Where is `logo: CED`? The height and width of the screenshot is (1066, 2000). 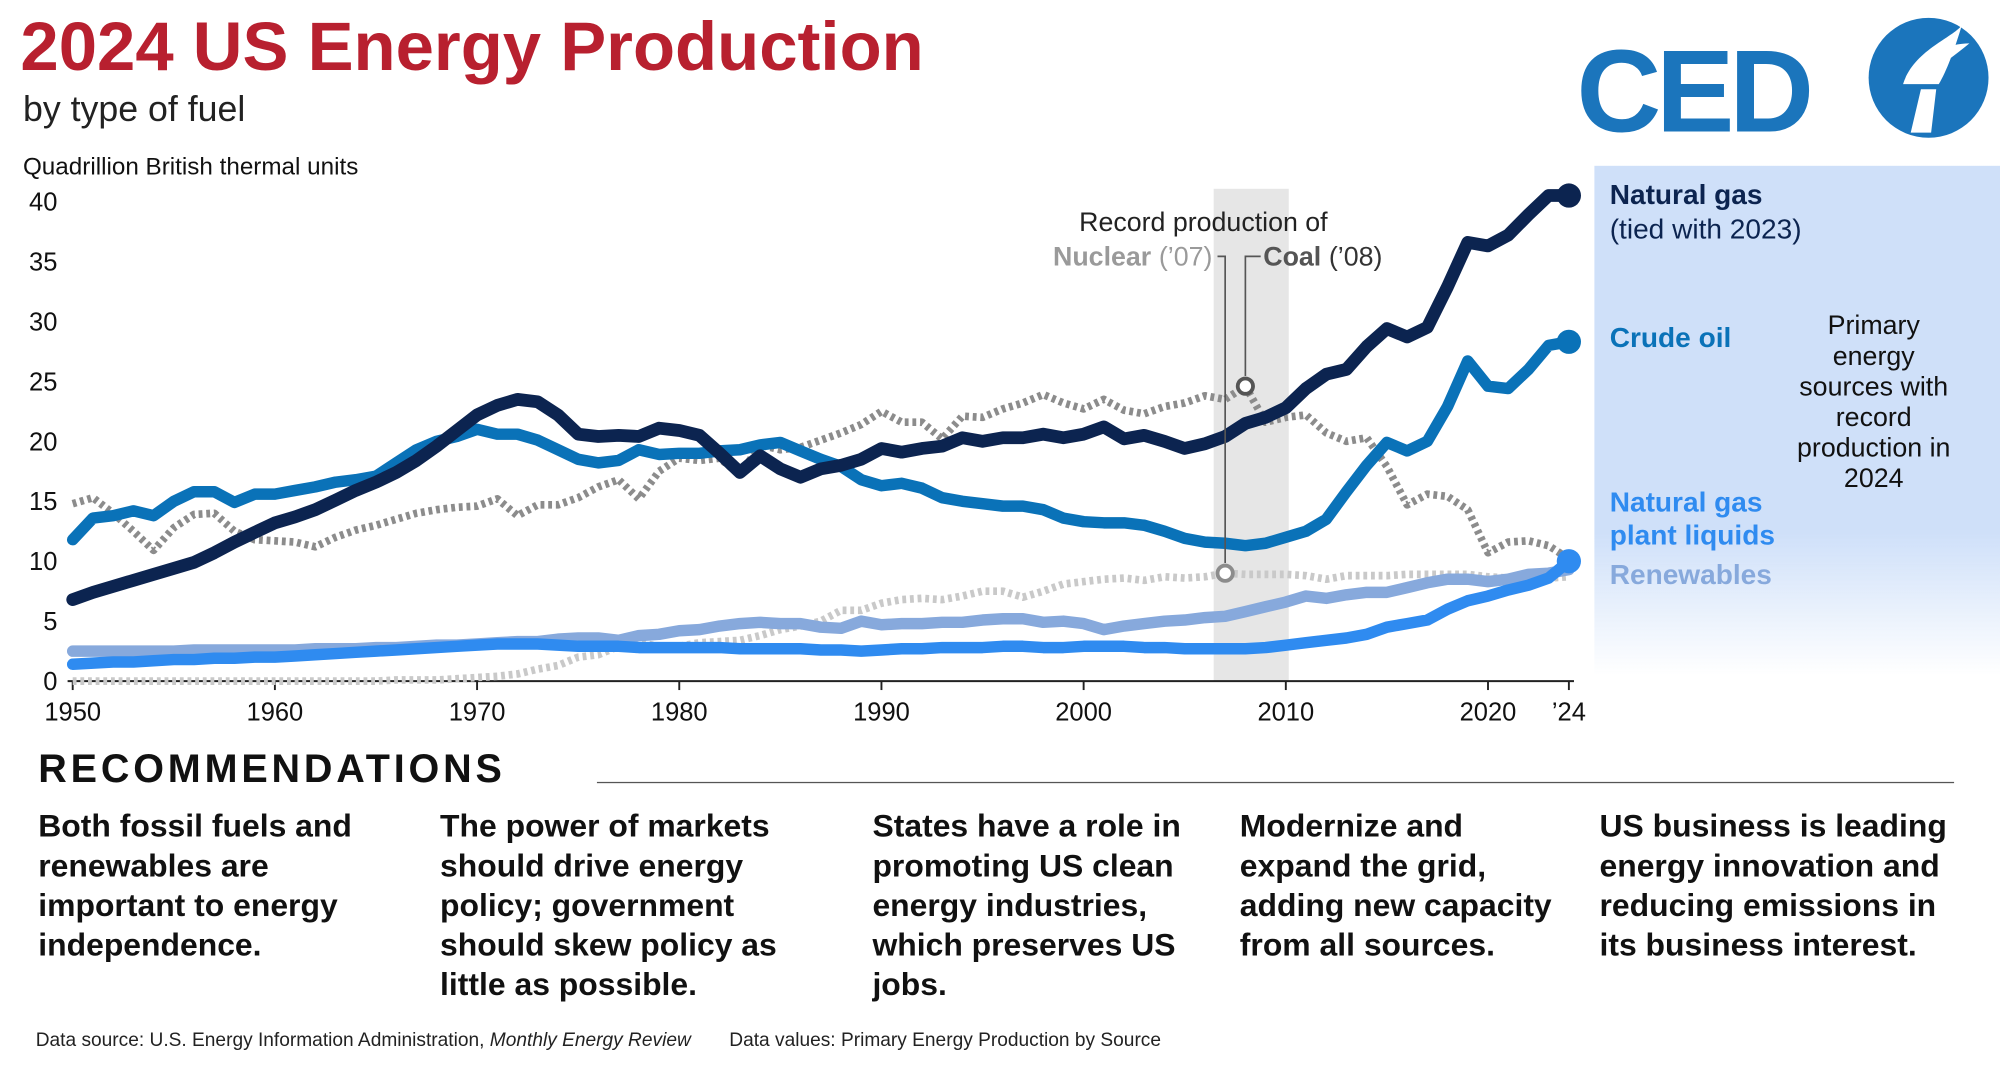 logo: CED is located at coordinates (1783, 86).